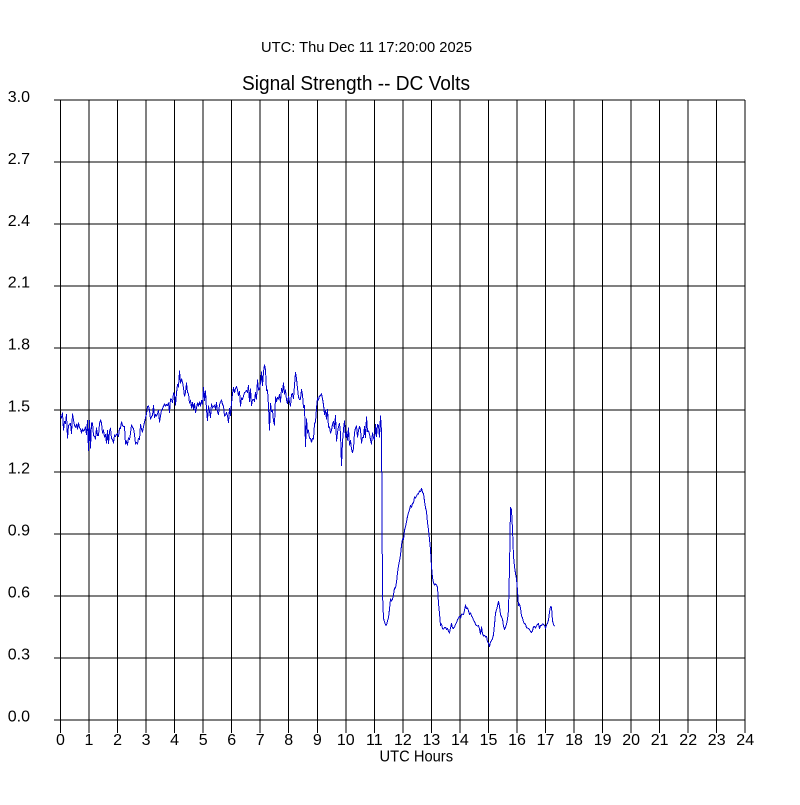 The image size is (800, 805). Describe the element at coordinates (631, 740) in the screenshot. I see `svg-text: 20` at that location.